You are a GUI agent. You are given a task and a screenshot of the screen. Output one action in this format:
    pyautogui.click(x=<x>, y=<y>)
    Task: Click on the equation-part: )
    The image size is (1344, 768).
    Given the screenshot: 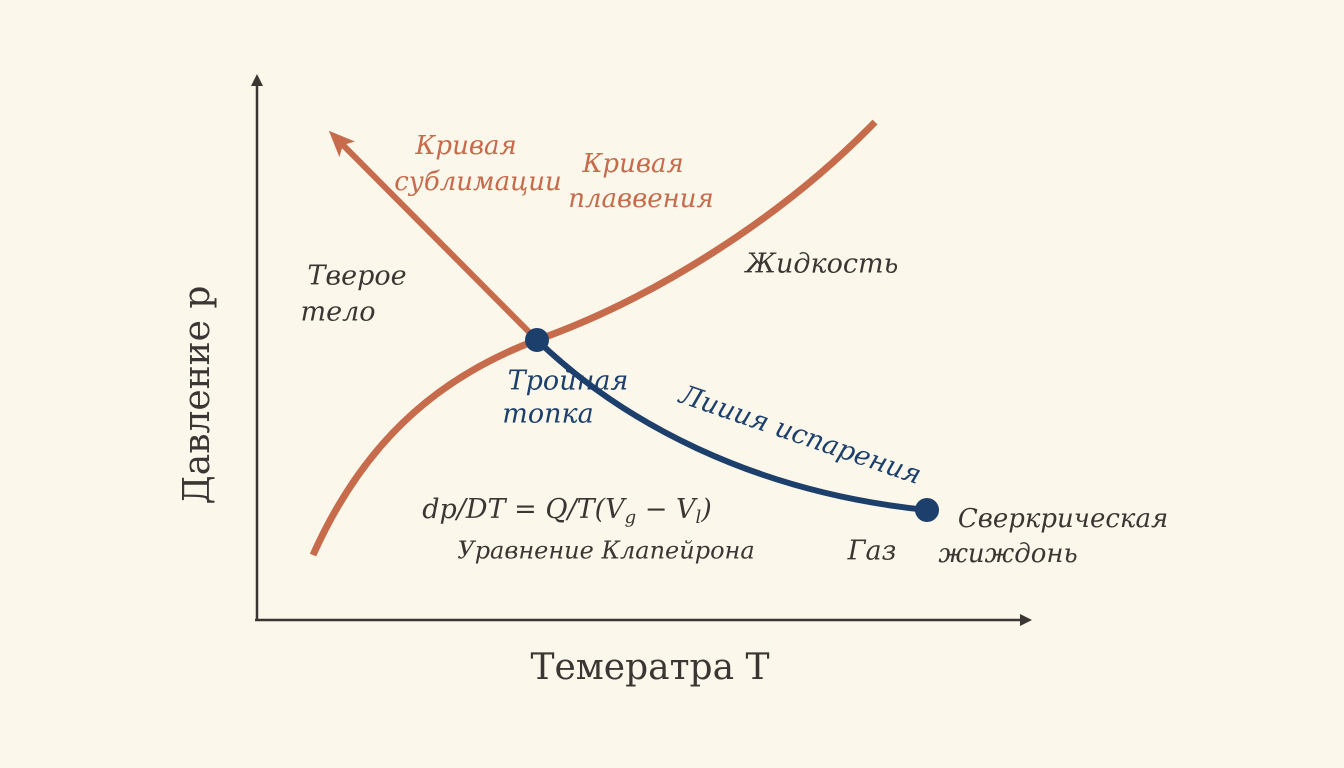 What is the action you would take?
    pyautogui.click(x=706, y=509)
    